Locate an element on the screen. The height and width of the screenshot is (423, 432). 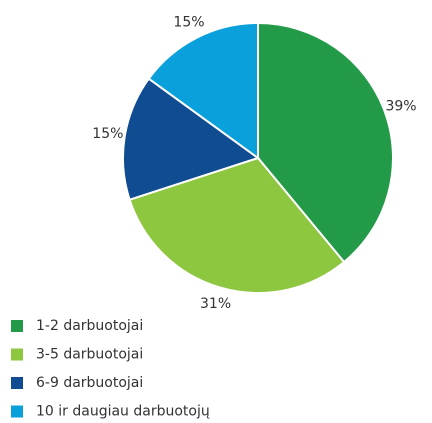
legend-label: 10 ir daugiau darbuotojų is located at coordinates (123, 412).